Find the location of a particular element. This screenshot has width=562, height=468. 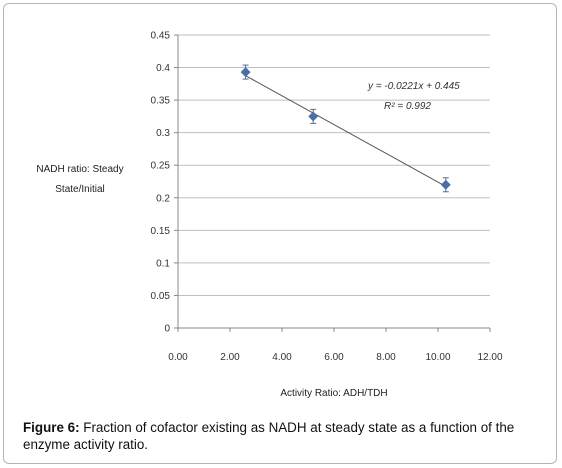

y-tick-label: 0.35 is located at coordinates (161, 101).